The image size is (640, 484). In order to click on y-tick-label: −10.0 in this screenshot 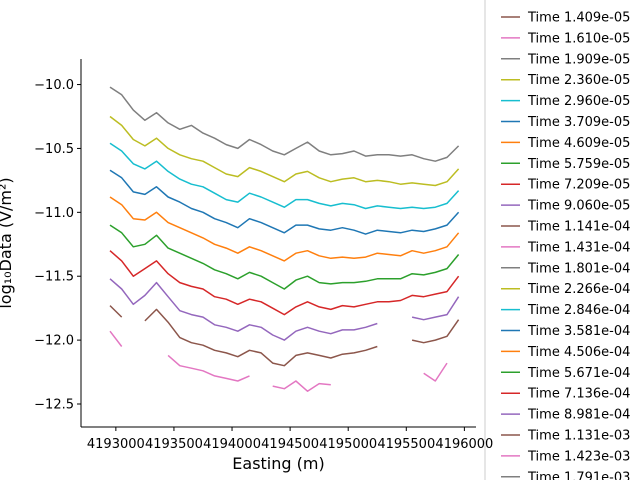, I will do `click(54, 85)`.